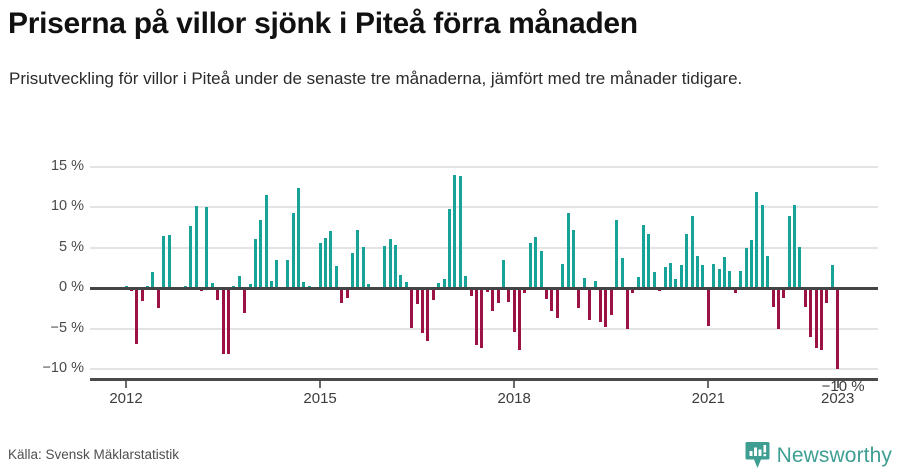 The width and height of the screenshot is (900, 474). I want to click on y-axis-tick-label: 5 %, so click(71, 246).